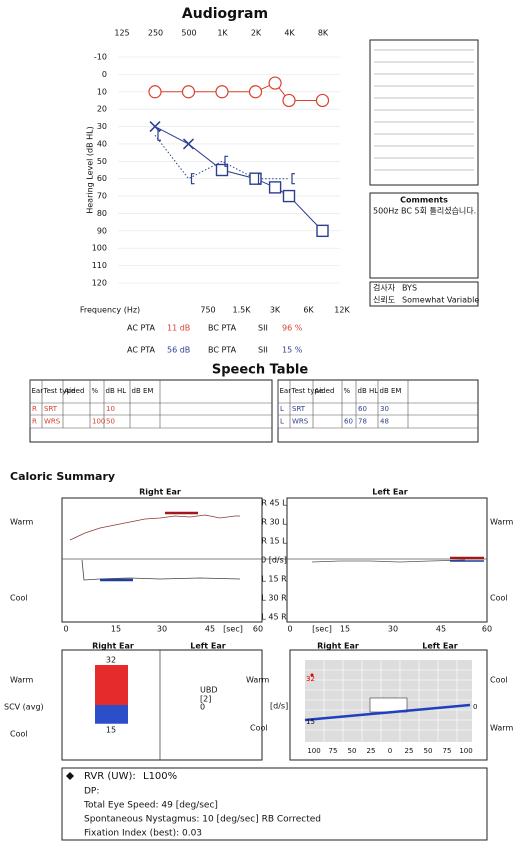 Image resolution: width=523 pixels, height=845 pixels. I want to click on right-ear: Right Ear, so click(338, 646).